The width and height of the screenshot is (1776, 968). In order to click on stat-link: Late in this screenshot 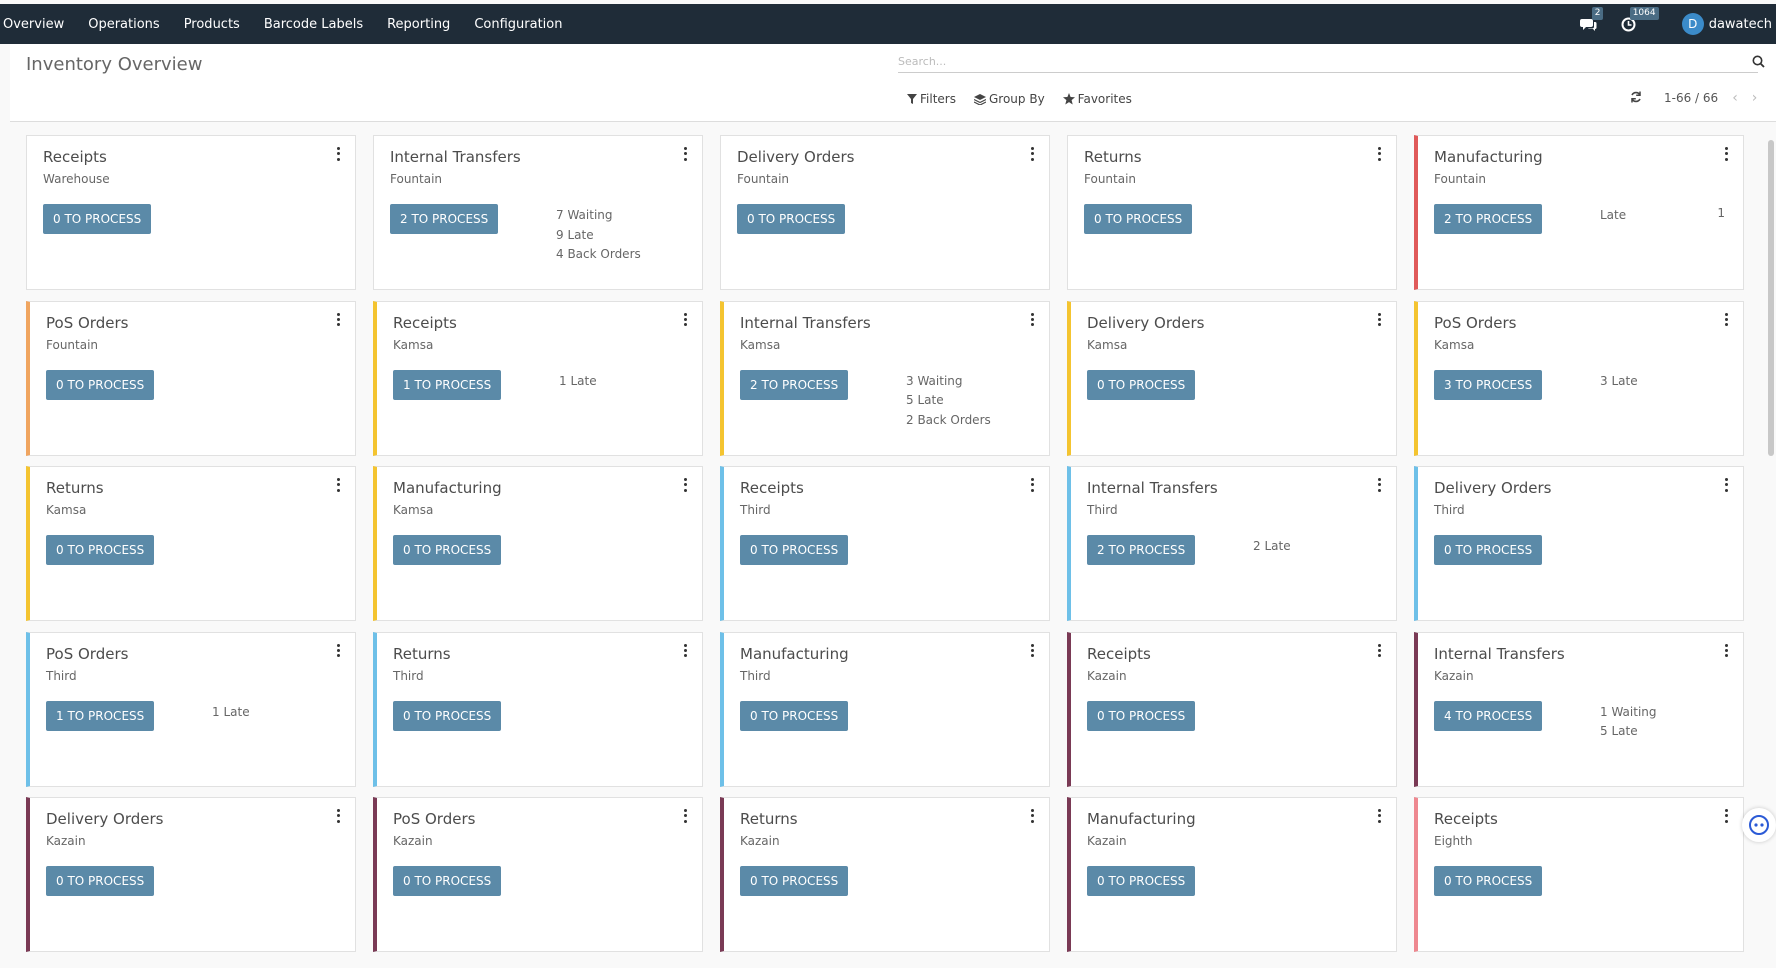, I will do `click(1613, 215)`.